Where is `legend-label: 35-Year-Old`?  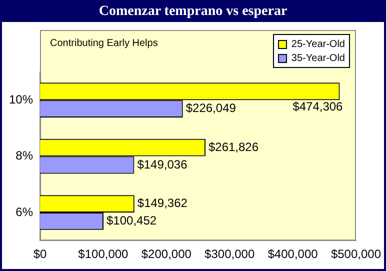 legend-label: 35-Year-Old is located at coordinates (318, 58).